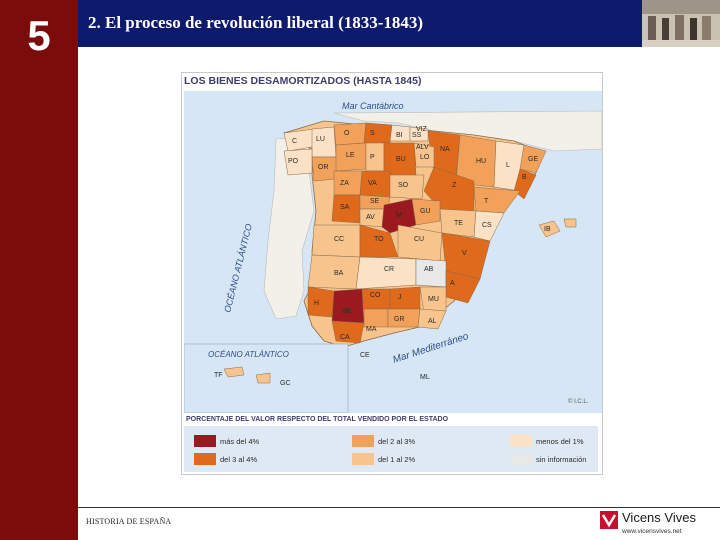  I want to click on code-gc: GC, so click(285, 383).